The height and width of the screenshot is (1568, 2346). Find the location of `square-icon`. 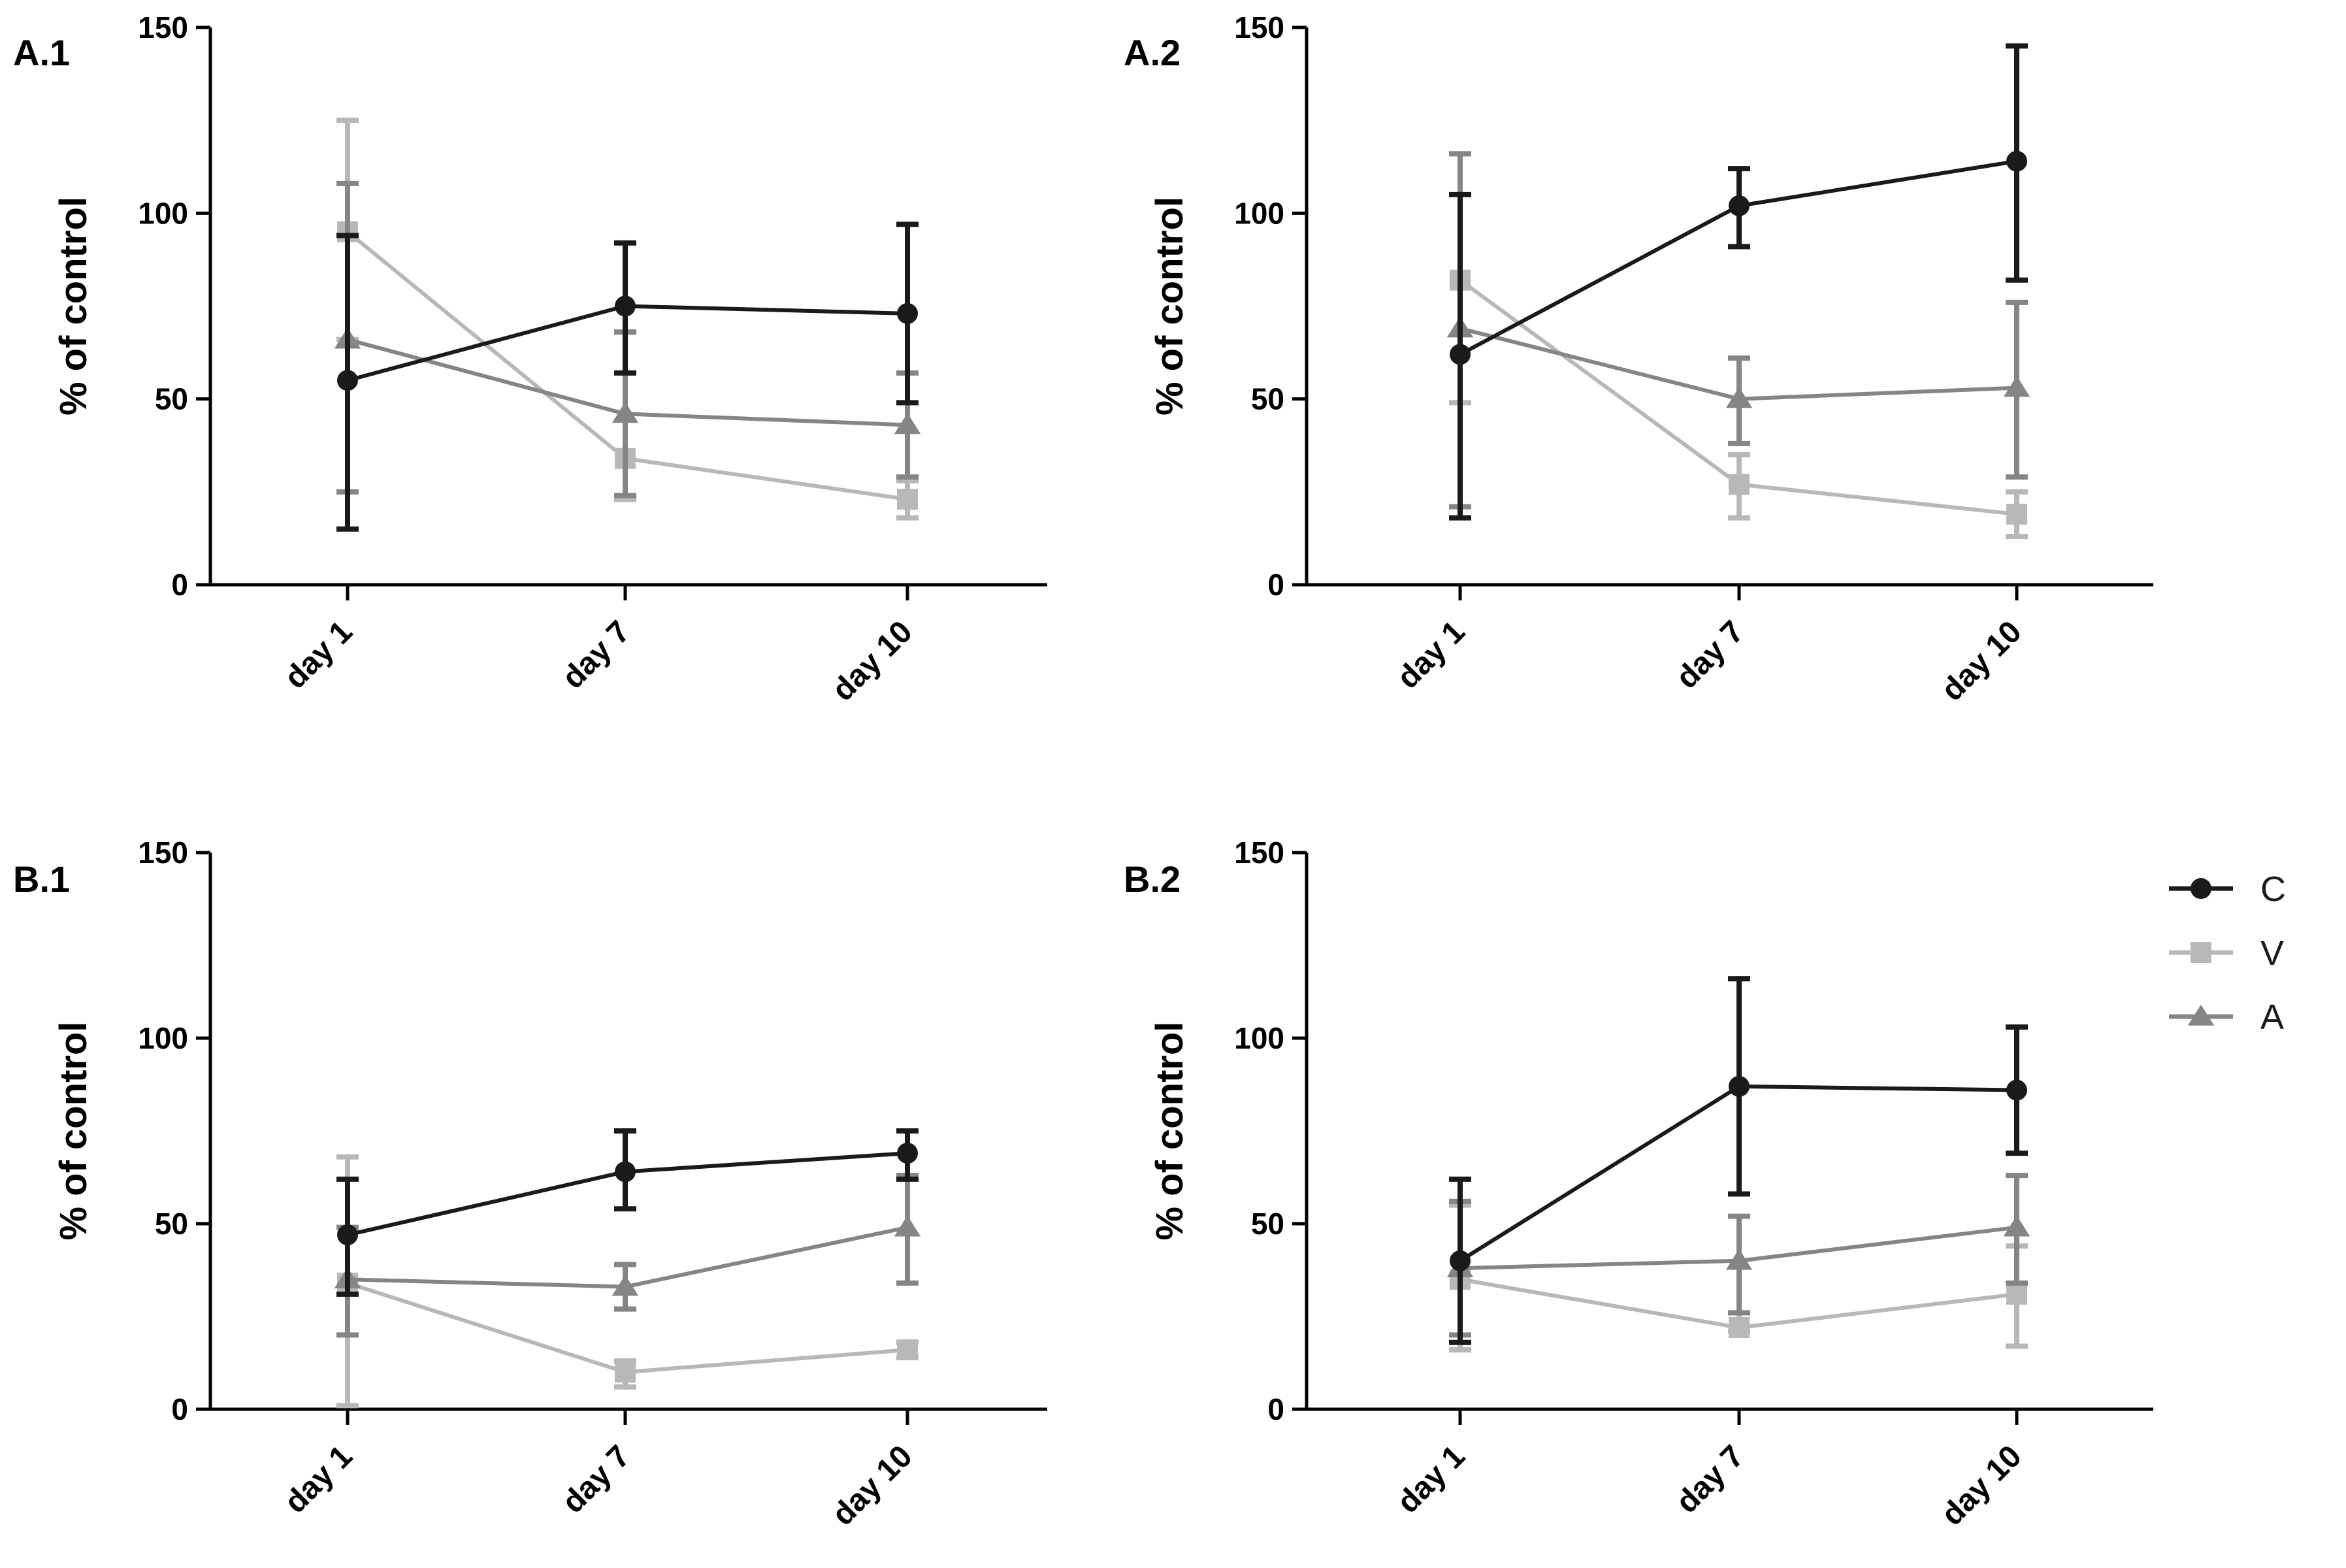

square-icon is located at coordinates (2201, 952).